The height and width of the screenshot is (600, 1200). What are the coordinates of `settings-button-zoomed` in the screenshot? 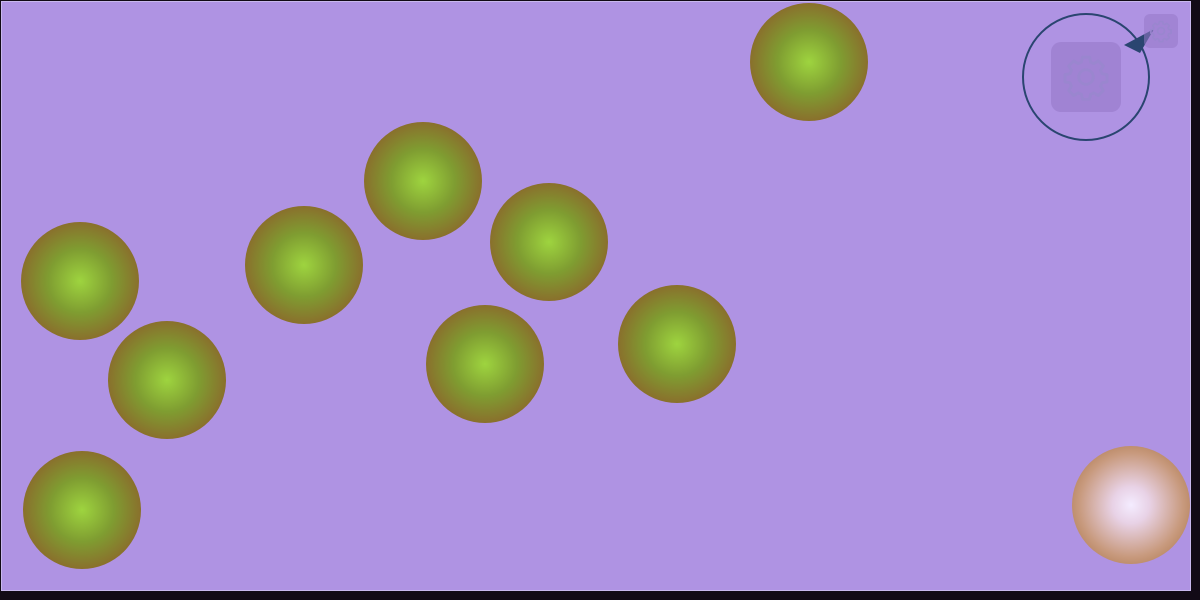 It's located at (1086, 77).